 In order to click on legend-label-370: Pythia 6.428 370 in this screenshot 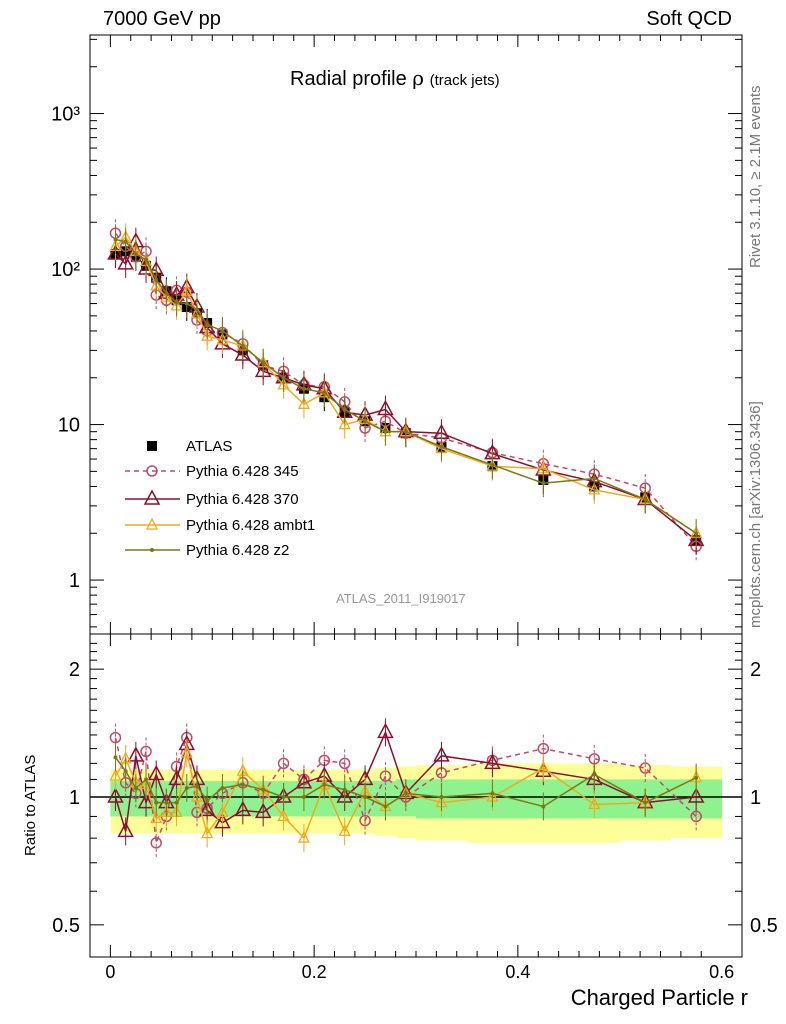, I will do `click(242, 499)`.